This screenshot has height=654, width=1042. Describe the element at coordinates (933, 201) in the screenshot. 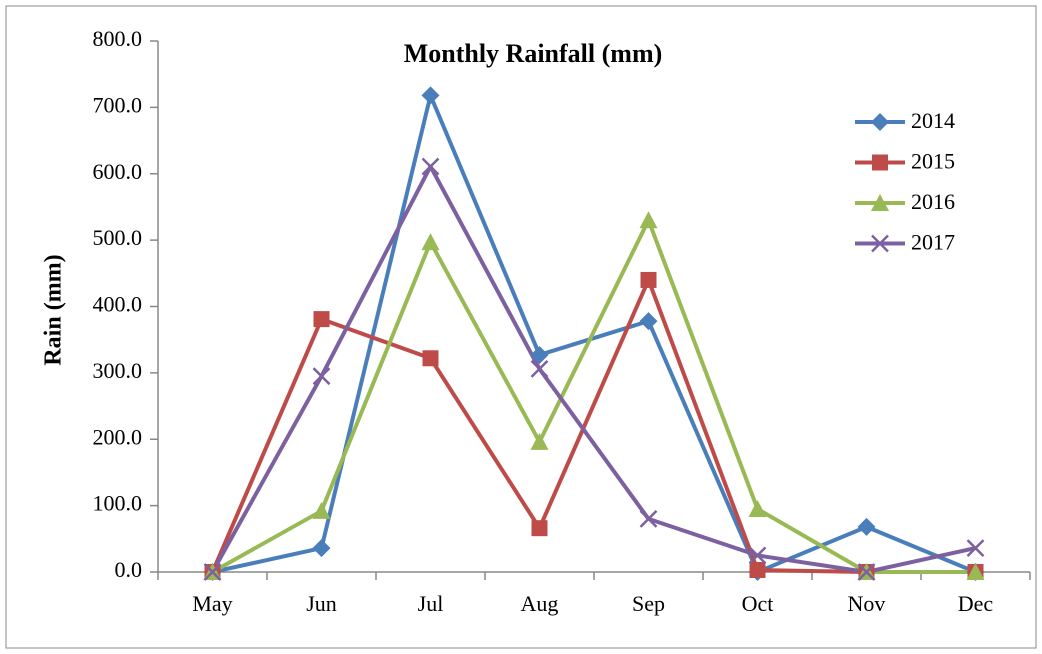

I see `legend-label: 2016` at that location.